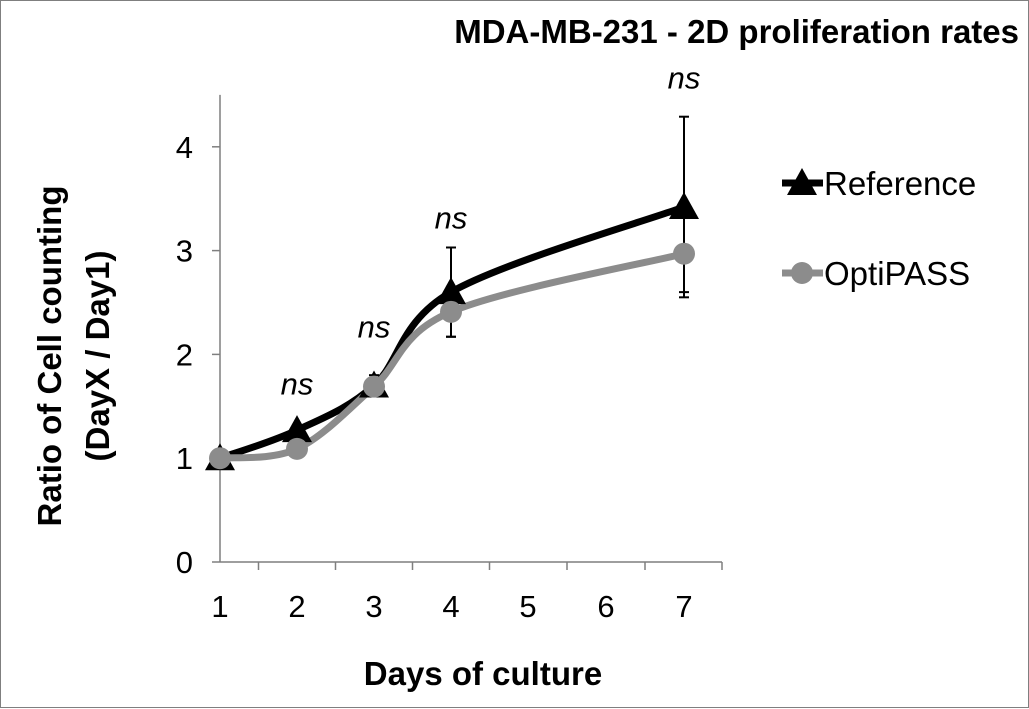 The width and height of the screenshot is (1029, 709). Describe the element at coordinates (900, 183) in the screenshot. I see `legend-label: Reference` at that location.